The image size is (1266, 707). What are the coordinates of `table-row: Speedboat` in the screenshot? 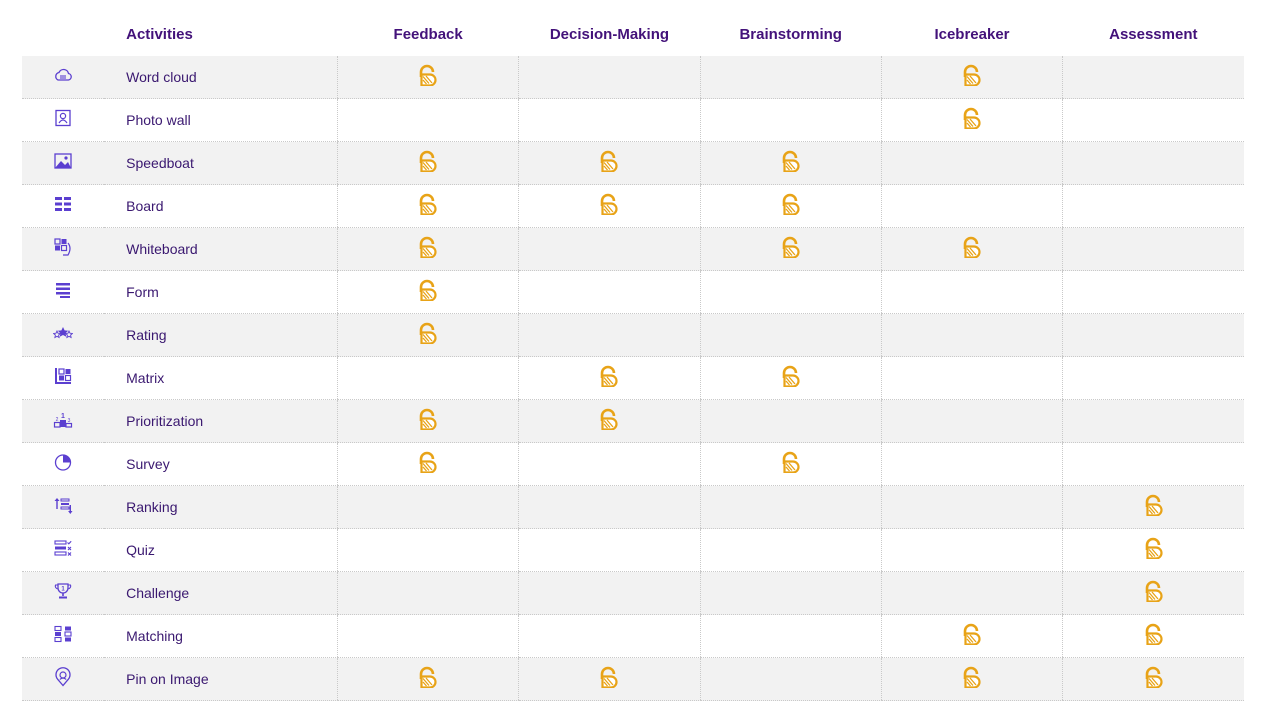 It's located at (633, 163).